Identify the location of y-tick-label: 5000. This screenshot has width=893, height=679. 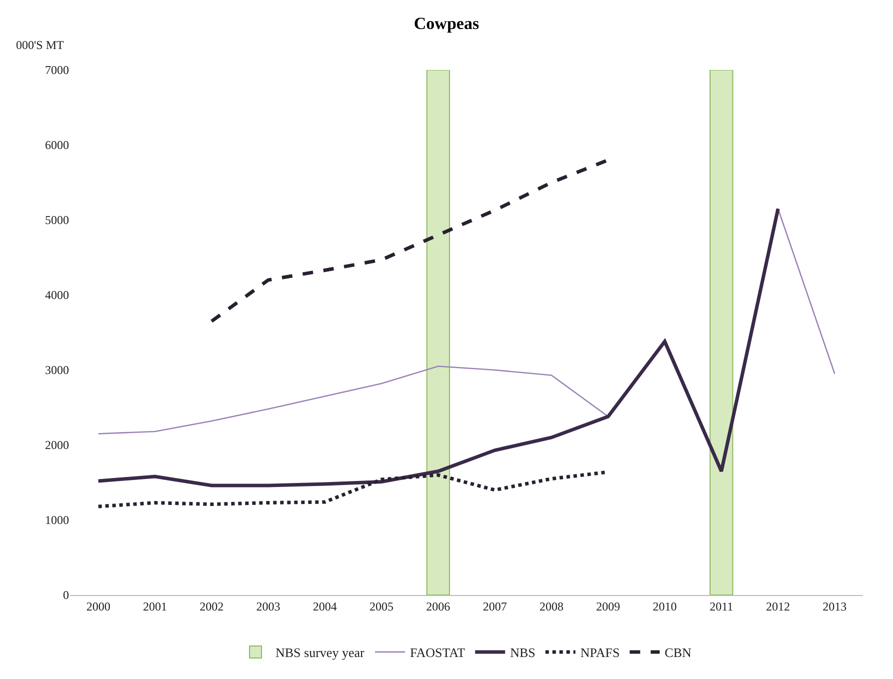
(57, 220).